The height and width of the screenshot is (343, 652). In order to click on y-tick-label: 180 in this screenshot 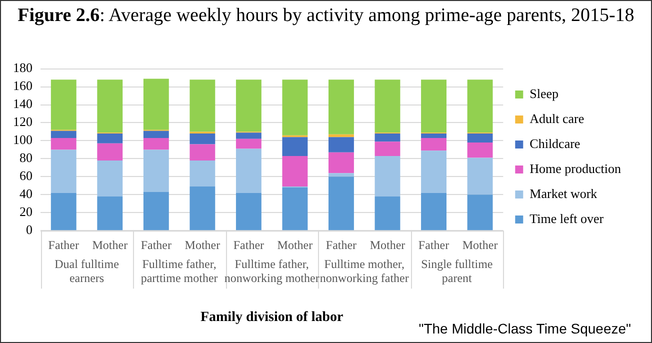, I will do `click(22, 68)`.